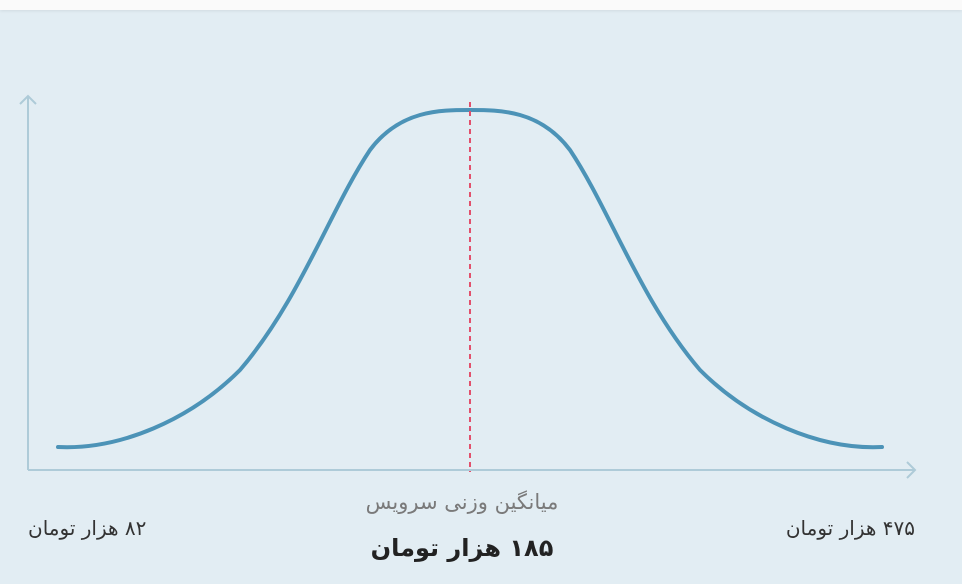  I want to click on mean-value: ۱۸۵ هزار تومان, so click(462, 548).